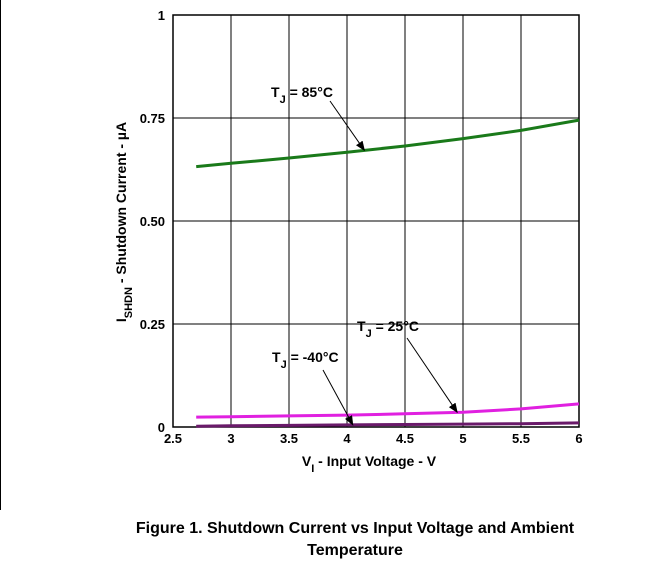 The width and height of the screenshot is (671, 577). I want to click on caption-line-2: Temperature, so click(355, 550).